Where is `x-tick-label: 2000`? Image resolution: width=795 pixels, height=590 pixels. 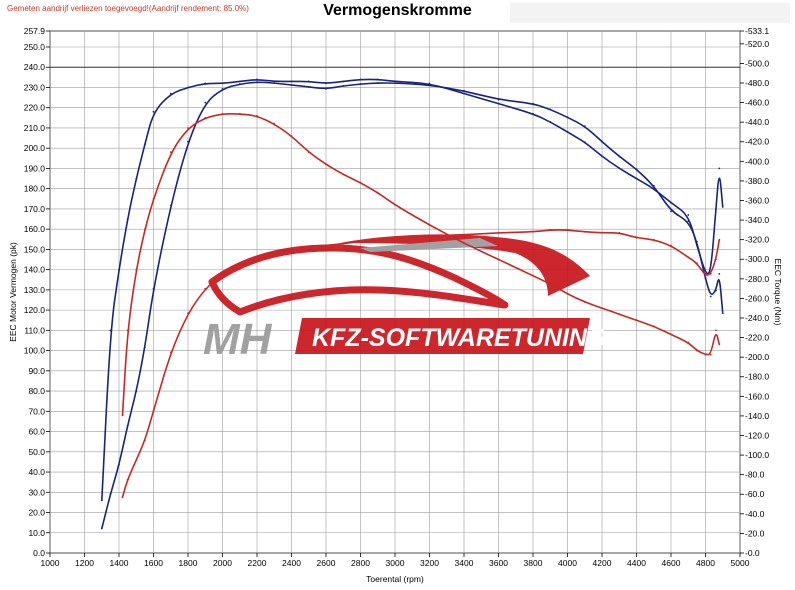 x-tick-label: 2000 is located at coordinates (222, 563).